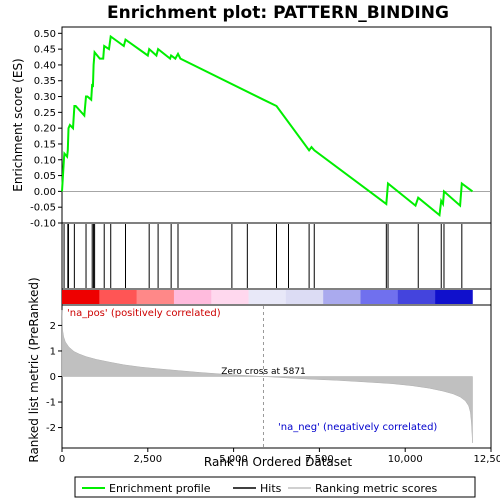  I want to click on x-tick-label: 12,500, so click(487, 459).